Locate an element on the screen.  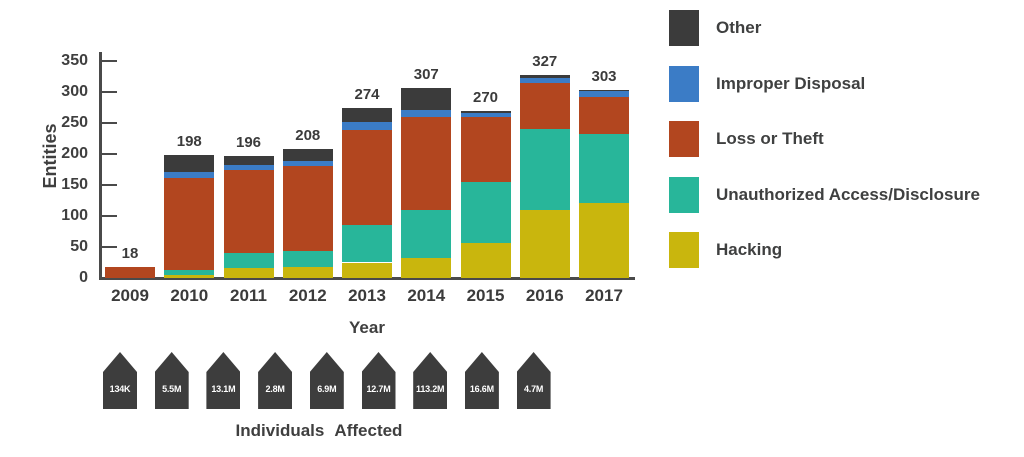
bar-segment-2014-loss-or-theft is located at coordinates (426, 163).